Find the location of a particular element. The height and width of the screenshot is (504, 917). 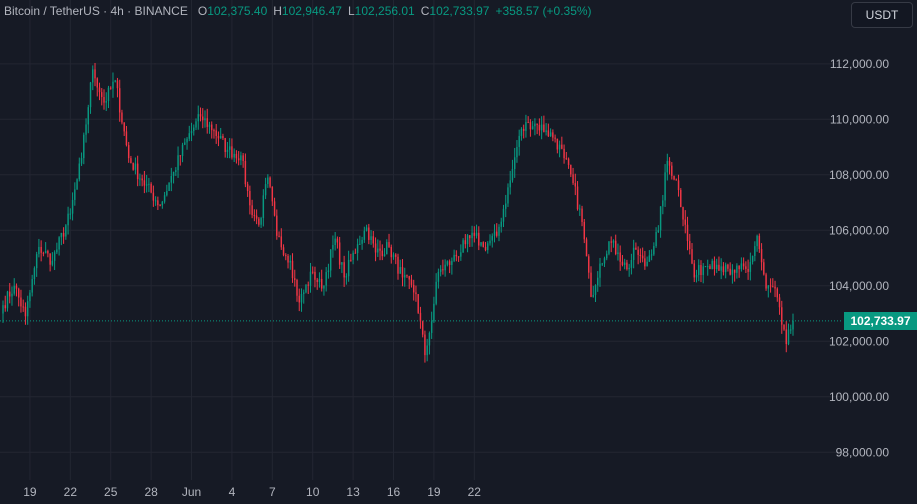

currency-button: USDT is located at coordinates (882, 15).